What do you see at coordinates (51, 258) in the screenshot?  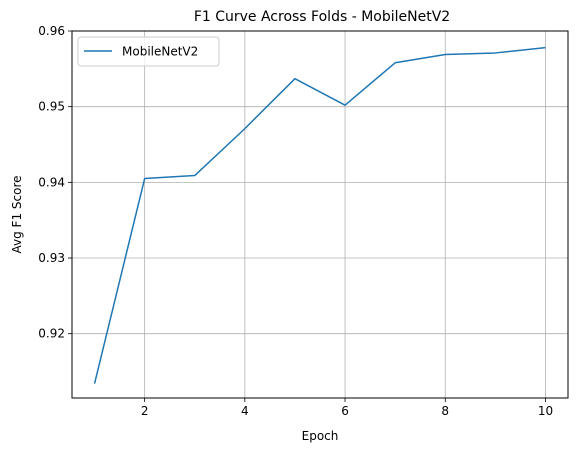 I see `y-tick-label: 0.93` at bounding box center [51, 258].